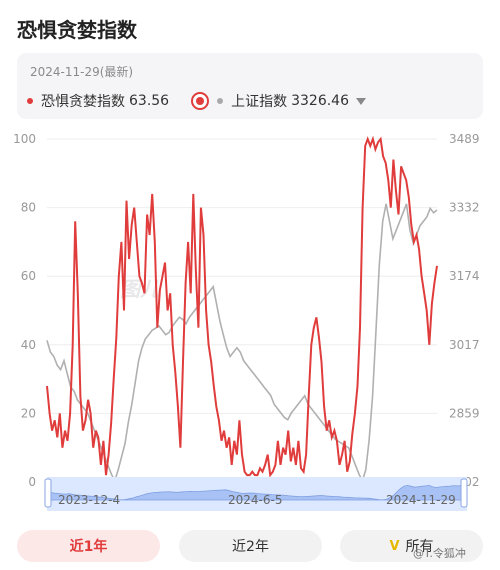 The width and height of the screenshot is (500, 570). What do you see at coordinates (464, 345) in the screenshot?
I see `right-tick-label: 3017` at bounding box center [464, 345].